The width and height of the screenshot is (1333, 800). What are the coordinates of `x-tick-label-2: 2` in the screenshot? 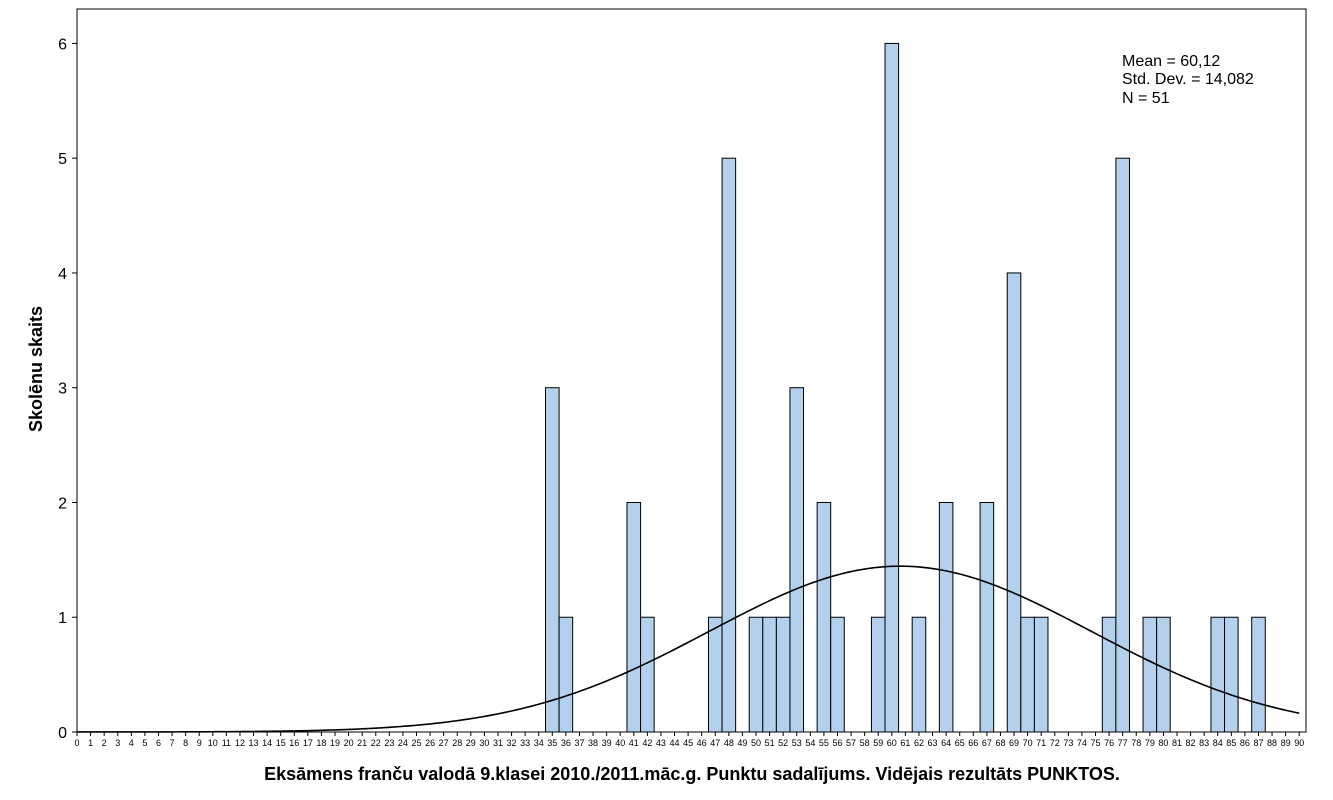 It's located at (104, 743).